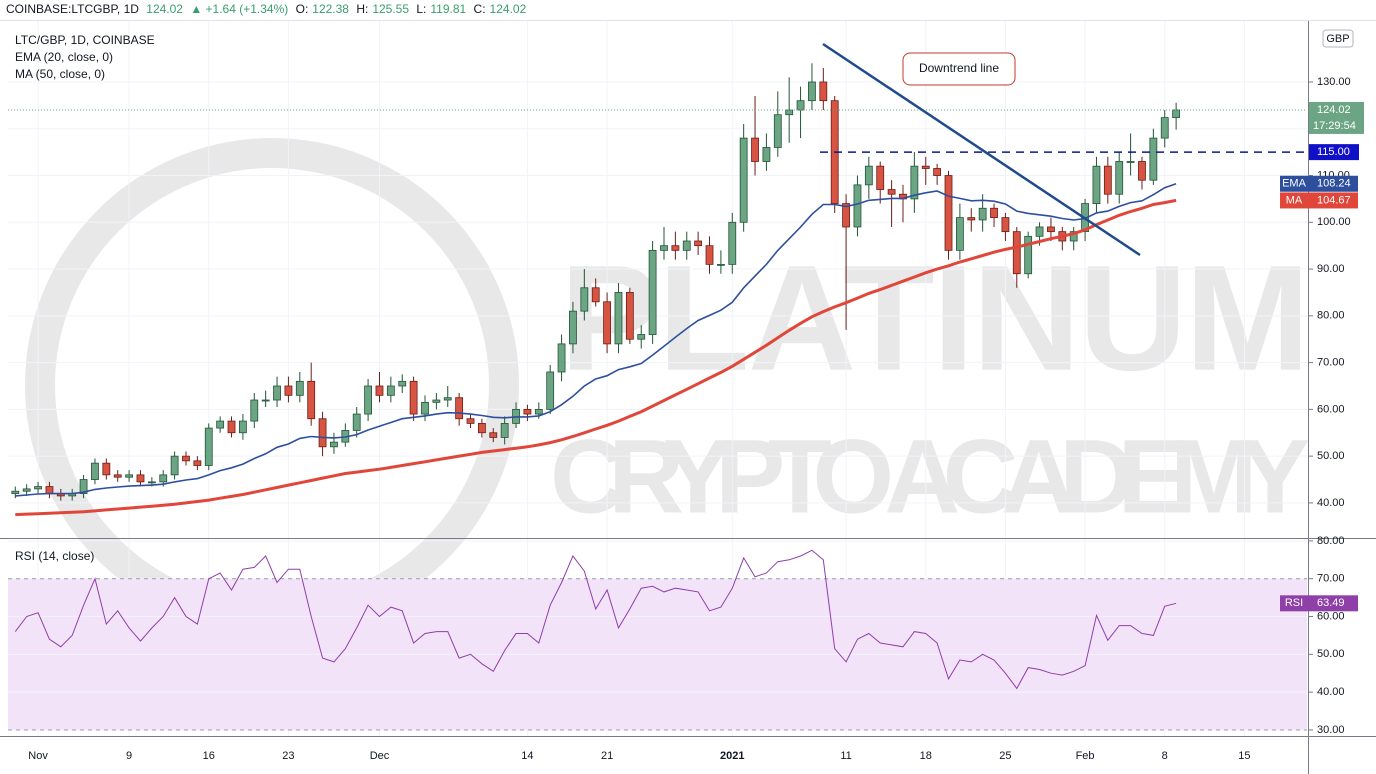 The height and width of the screenshot is (774, 1376). What do you see at coordinates (1085, 756) in the screenshot?
I see `x-tick-label: Feb` at bounding box center [1085, 756].